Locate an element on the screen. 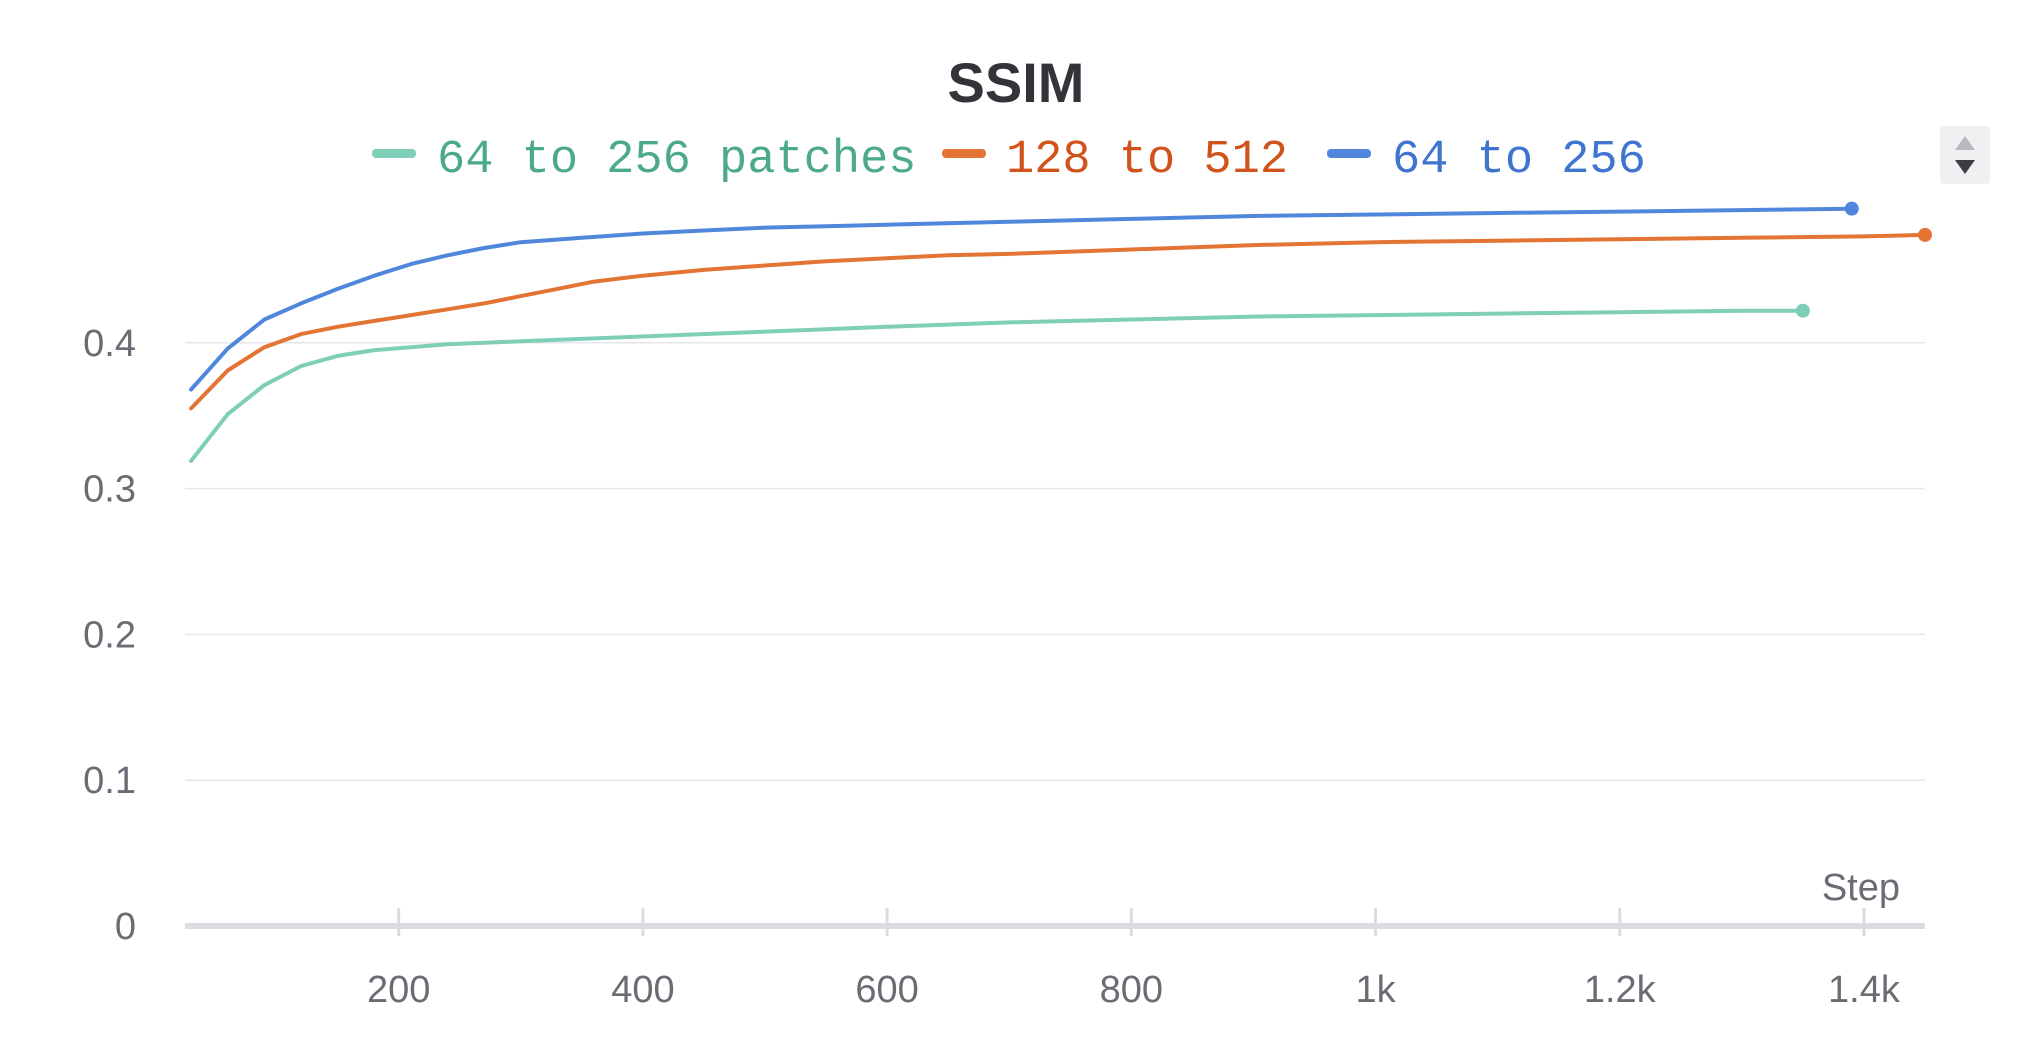  legend: 64 to 256 patches 128 to 512 64 to 256 is located at coordinates (1009, 160).